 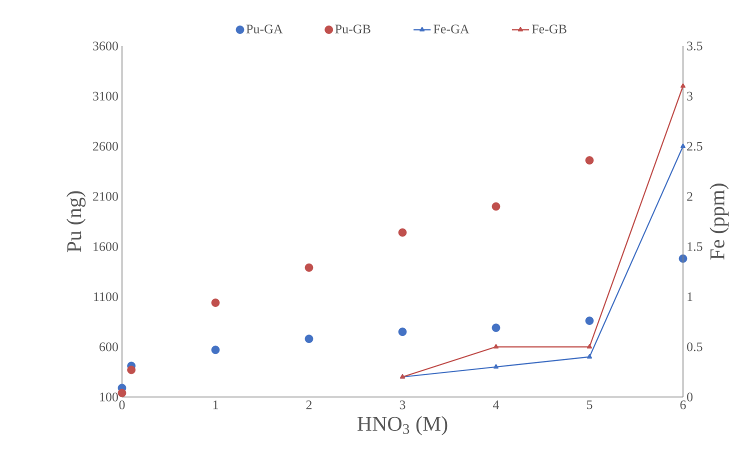 I want to click on y2-tick-label: 0.5, so click(x=694, y=347).